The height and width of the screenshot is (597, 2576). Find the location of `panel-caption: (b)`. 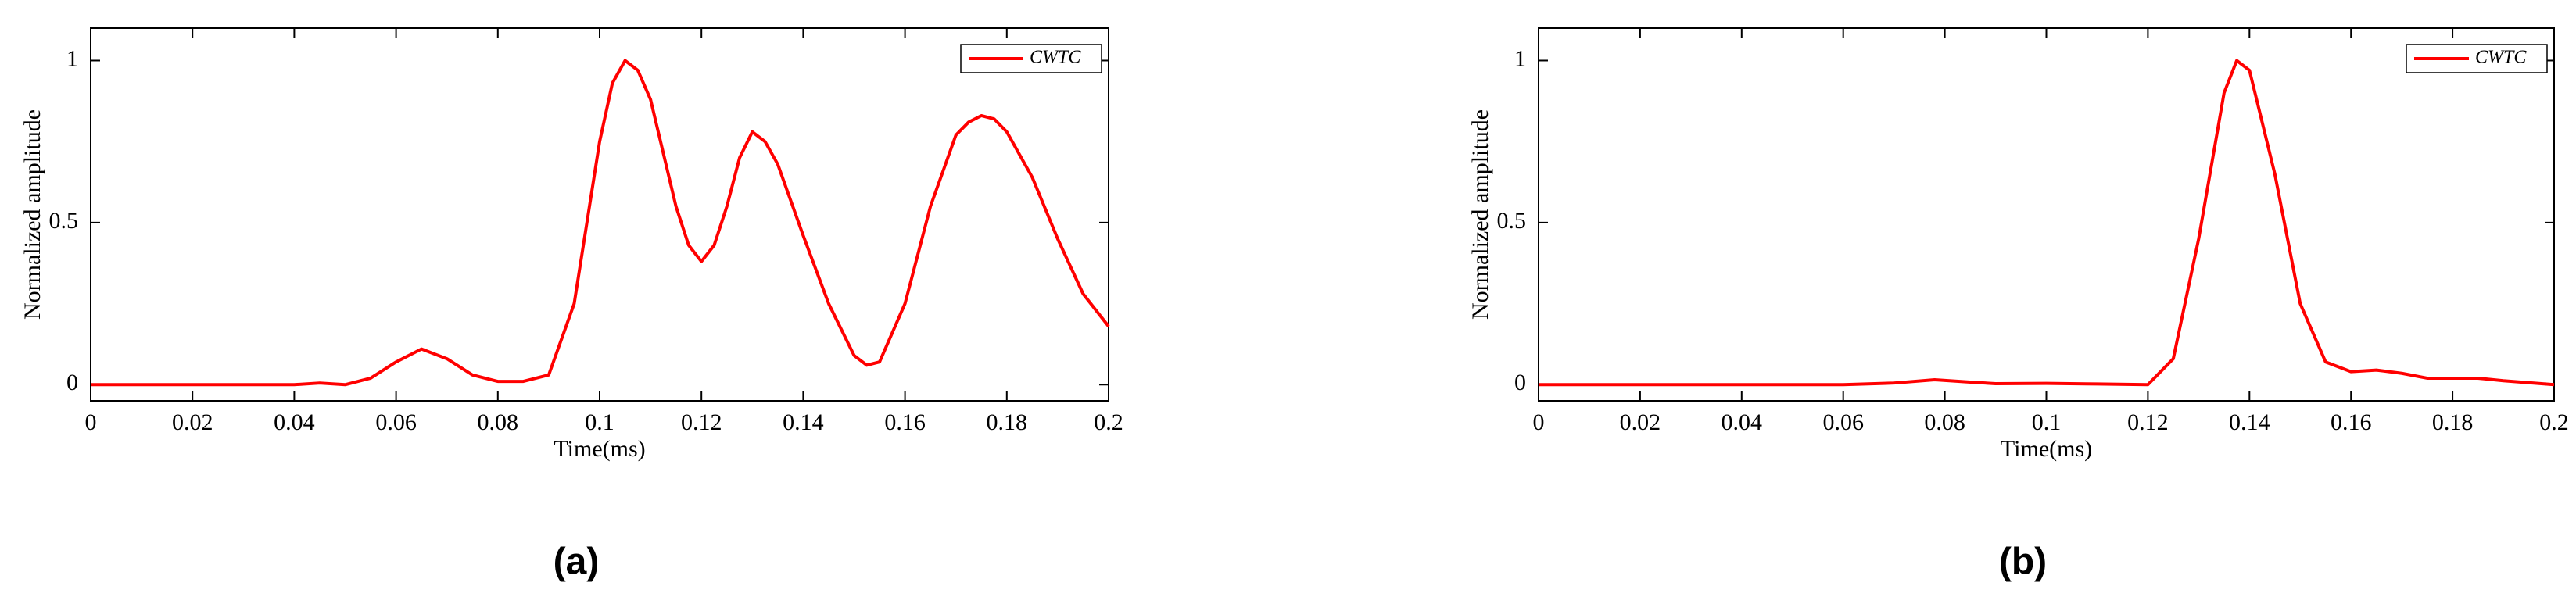

panel-caption: (b) is located at coordinates (2023, 562).